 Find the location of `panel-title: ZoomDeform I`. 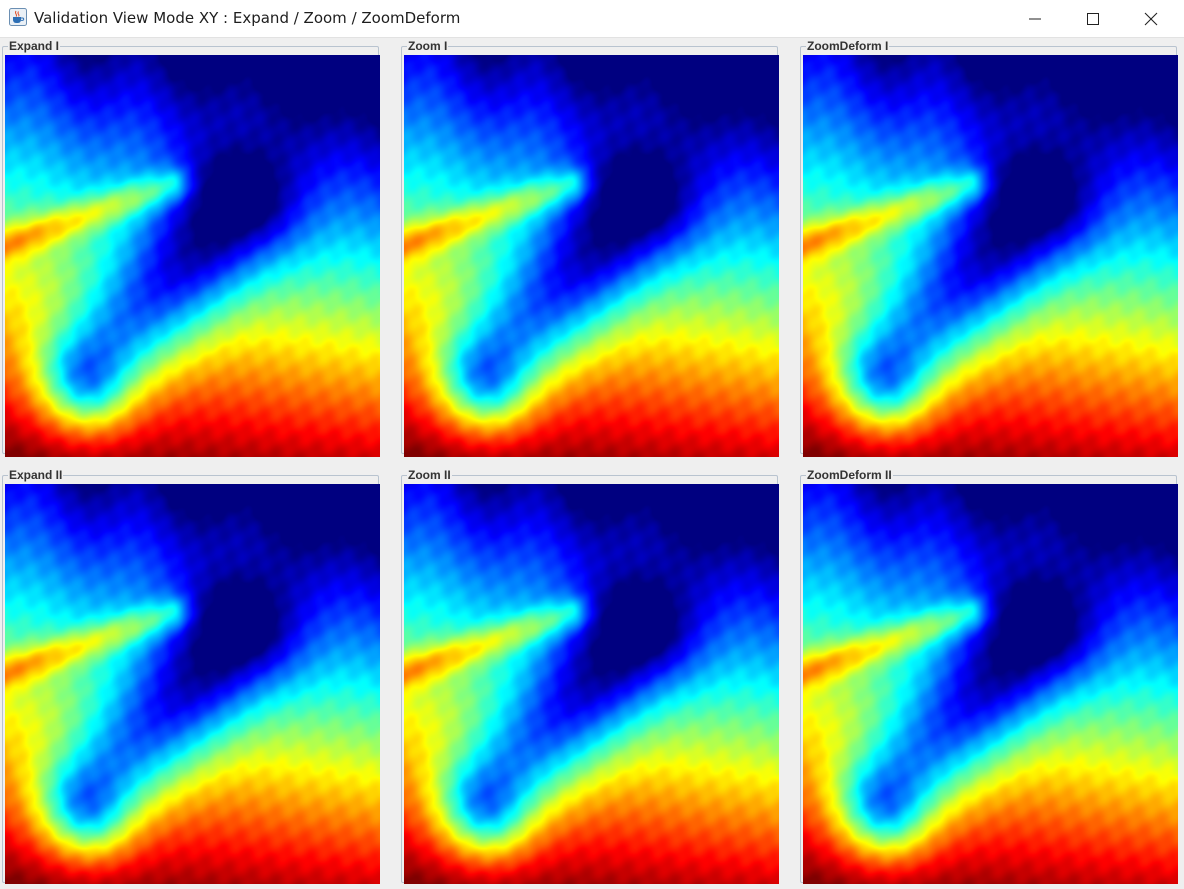

panel-title: ZoomDeform I is located at coordinates (848, 46).